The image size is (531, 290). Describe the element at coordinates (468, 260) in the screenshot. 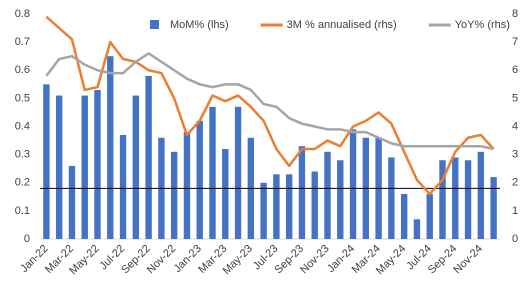

I see `x-tick-label: Nov-24` at that location.